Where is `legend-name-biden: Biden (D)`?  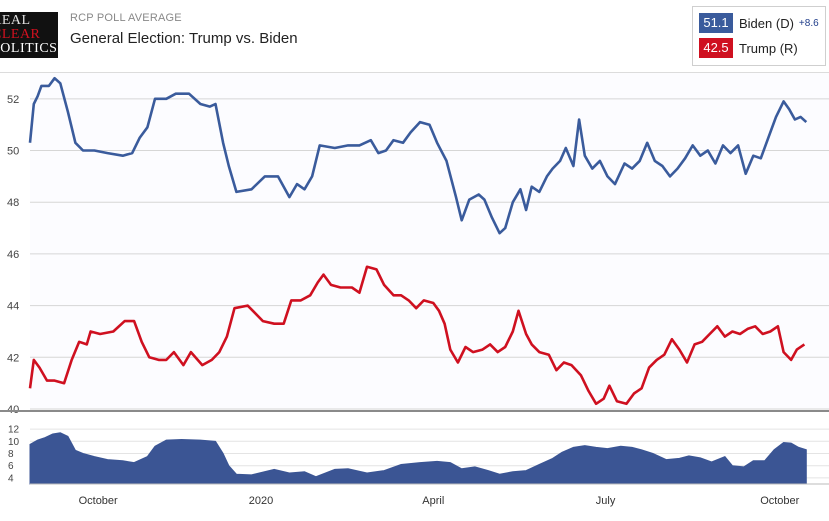 legend-name-biden: Biden (D) is located at coordinates (766, 23).